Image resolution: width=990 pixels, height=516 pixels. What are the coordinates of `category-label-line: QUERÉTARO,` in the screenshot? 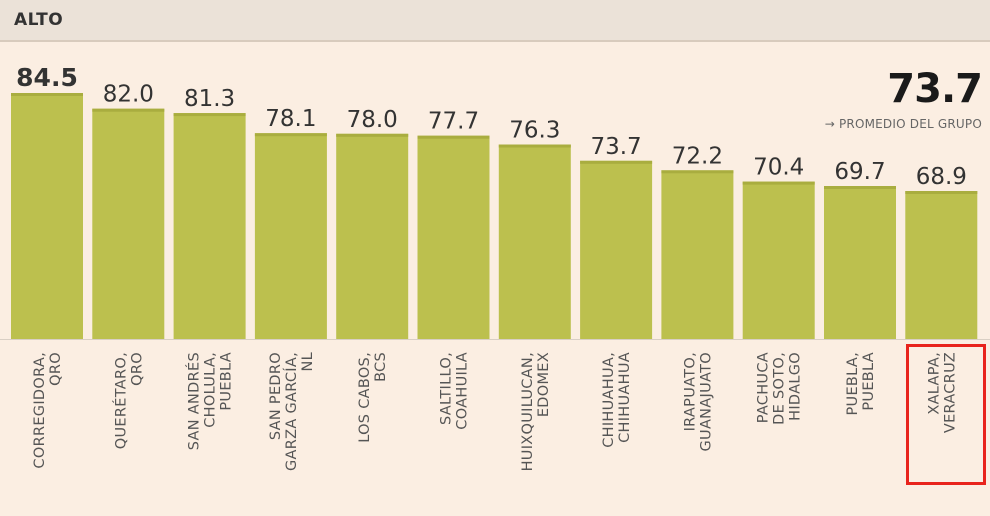 It's located at (120, 400).